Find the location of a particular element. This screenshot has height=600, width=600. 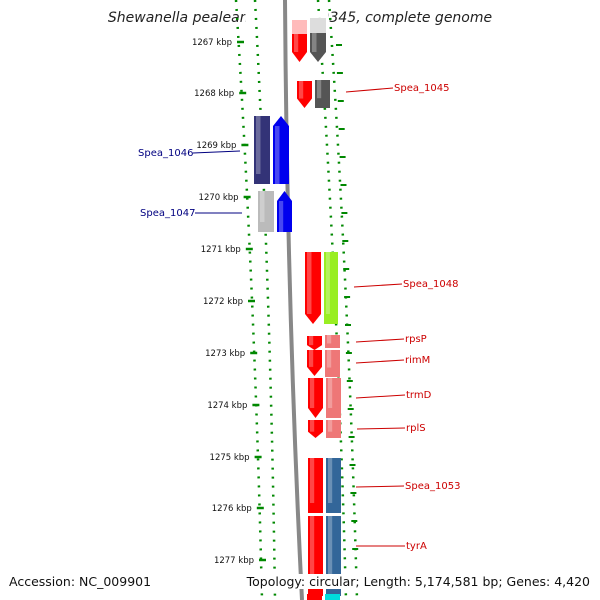

scale-label: 1277 kbp is located at coordinates (234, 561).